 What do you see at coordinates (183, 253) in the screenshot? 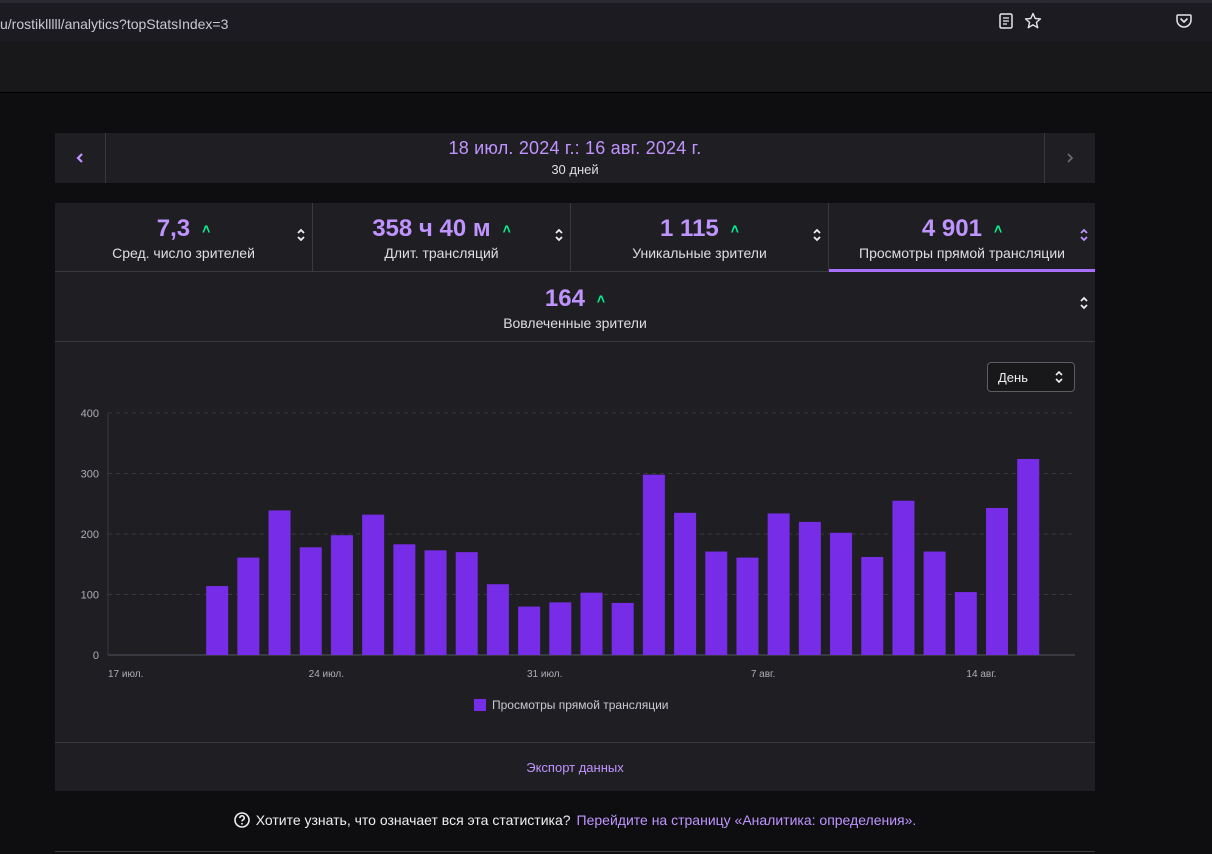
I see `stat-label: Сред. число зрителей` at bounding box center [183, 253].